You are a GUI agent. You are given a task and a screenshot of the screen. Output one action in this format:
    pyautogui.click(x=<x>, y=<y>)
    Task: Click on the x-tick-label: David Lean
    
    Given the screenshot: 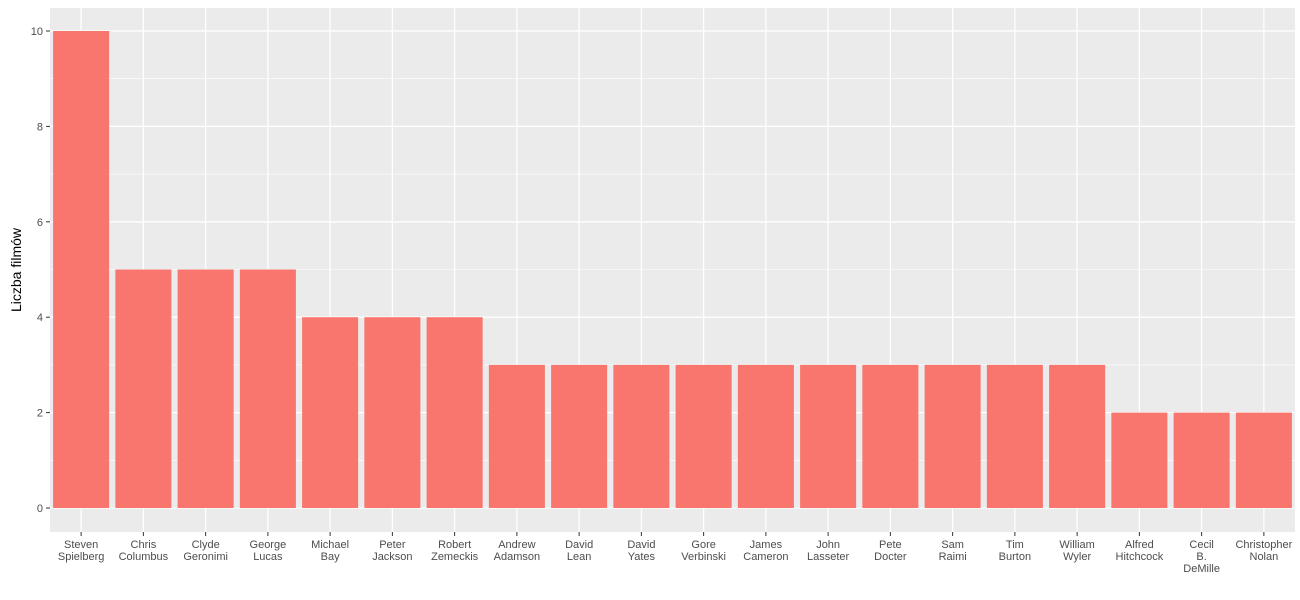 What is the action you would take?
    pyautogui.click(x=579, y=551)
    